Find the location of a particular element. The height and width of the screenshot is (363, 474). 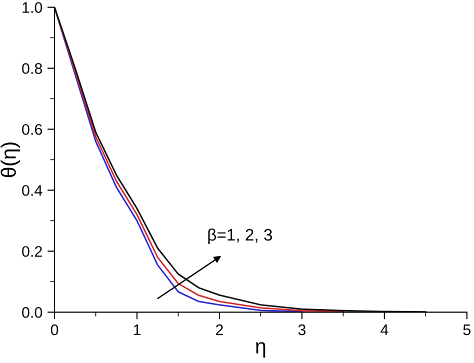

y-tick-label: 0.2 is located at coordinates (32, 251).